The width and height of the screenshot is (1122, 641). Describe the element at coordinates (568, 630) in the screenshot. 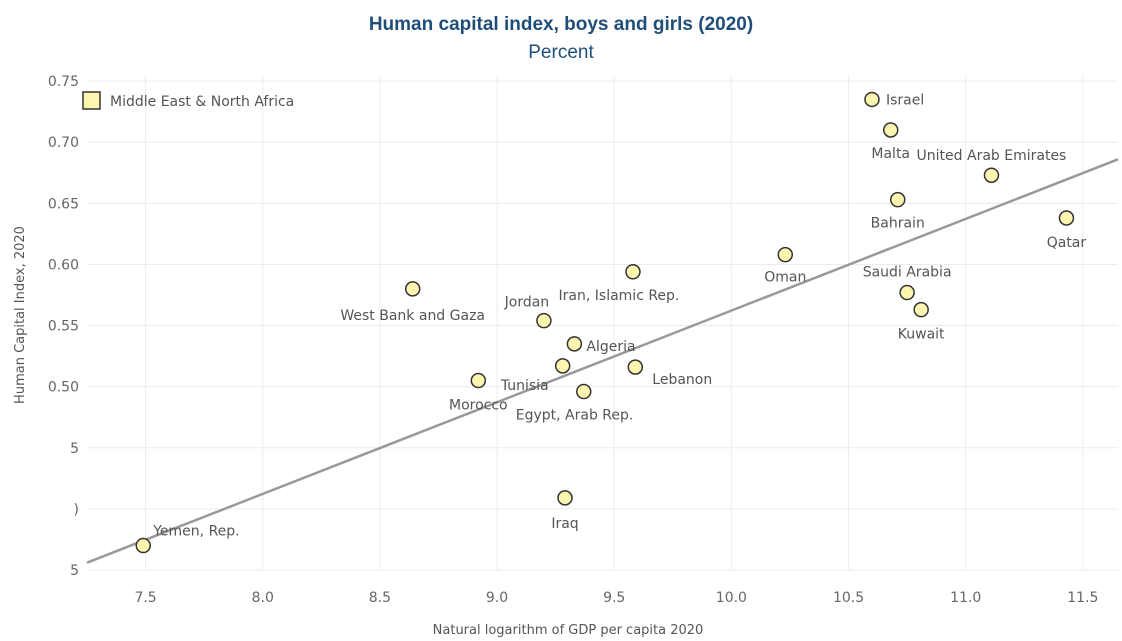

I see `x-axis-title: Natural logarithm of GDP per capita 2020` at that location.